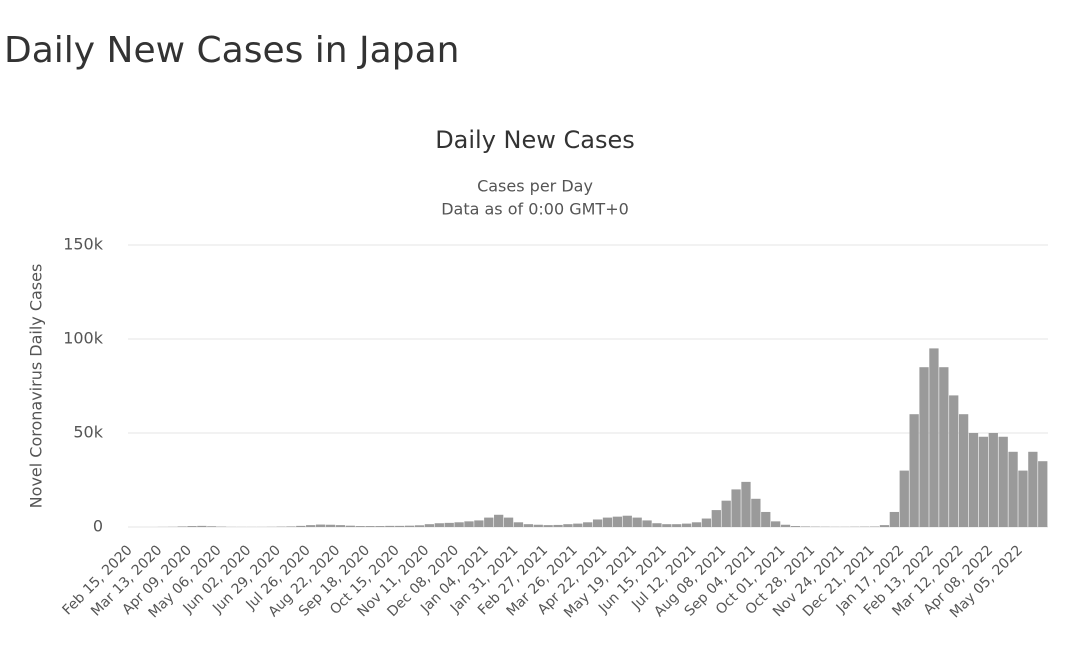 Image resolution: width=1080 pixels, height=649 pixels. Describe the element at coordinates (535, 140) in the screenshot. I see `chart-title: Daily New Cases` at that location.